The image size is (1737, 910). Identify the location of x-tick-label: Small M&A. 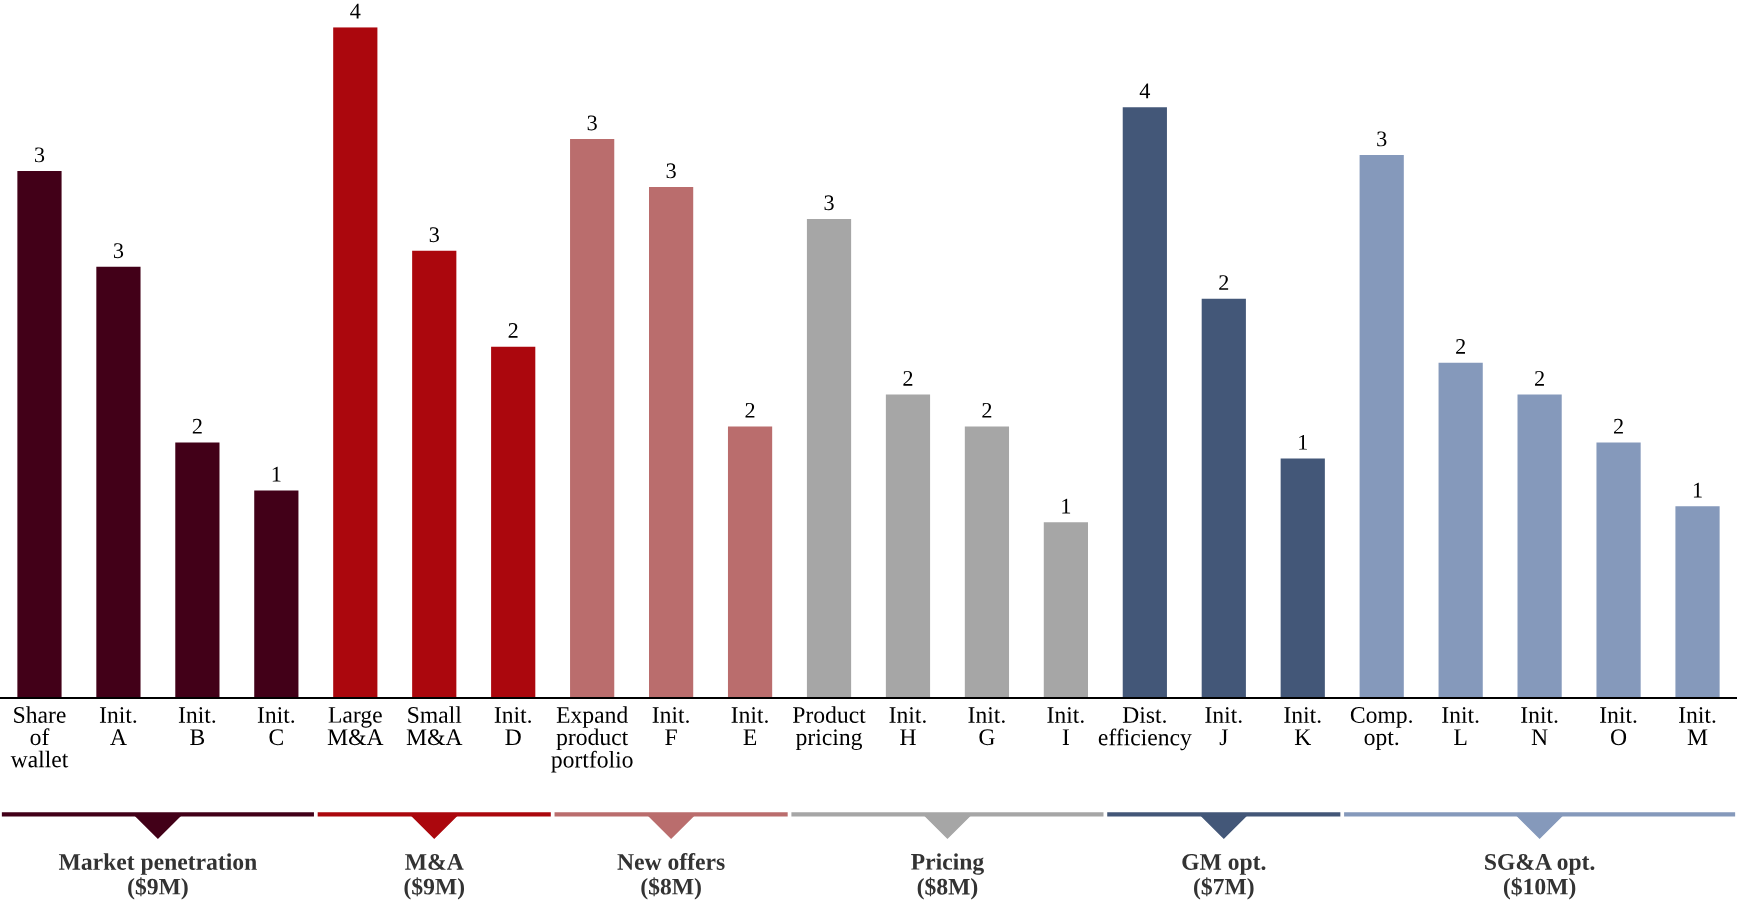
(434, 726).